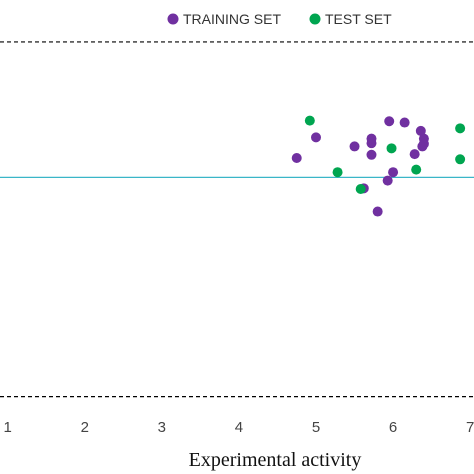 Image resolution: width=474 pixels, height=474 pixels. I want to click on data-points, so click(378, 166).